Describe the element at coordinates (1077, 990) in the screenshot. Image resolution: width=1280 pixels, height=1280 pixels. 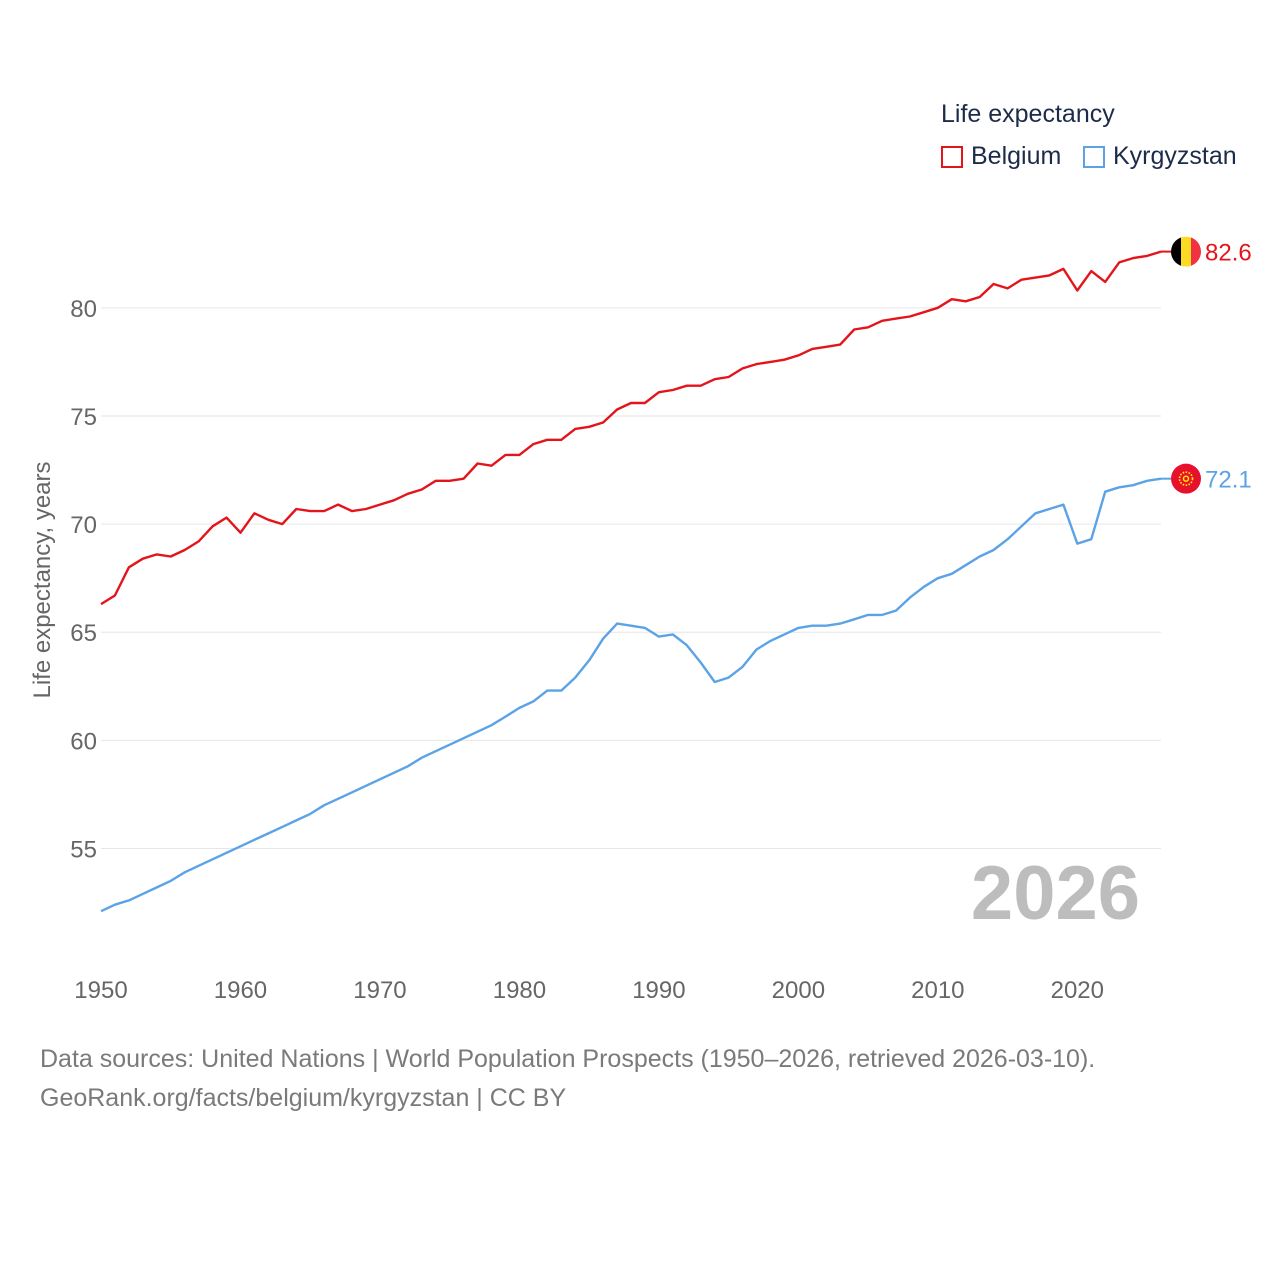
I see `x-tick-label: 2020` at that location.